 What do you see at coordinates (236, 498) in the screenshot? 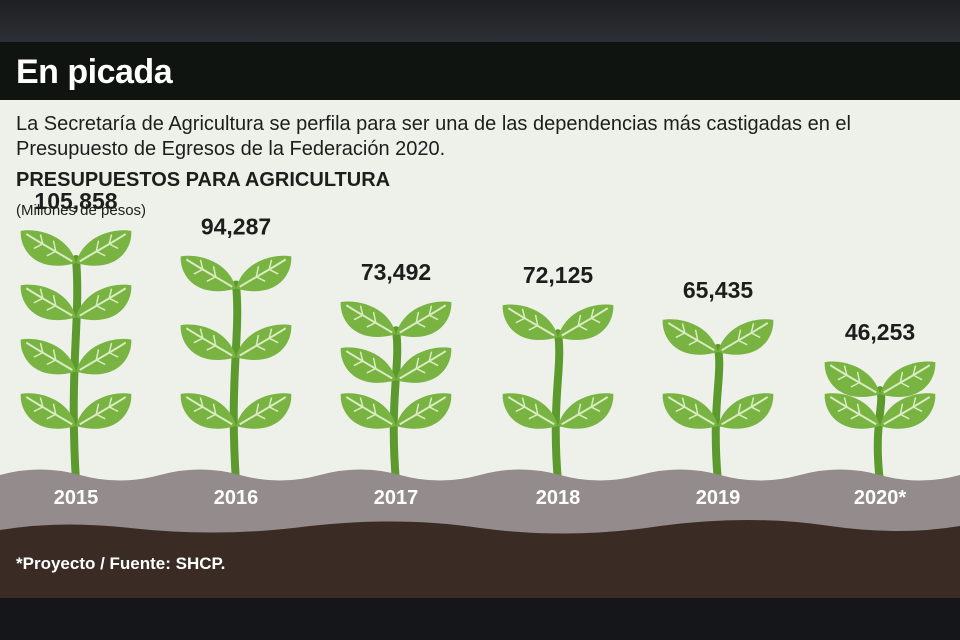
I see `year-label: 2016` at bounding box center [236, 498].